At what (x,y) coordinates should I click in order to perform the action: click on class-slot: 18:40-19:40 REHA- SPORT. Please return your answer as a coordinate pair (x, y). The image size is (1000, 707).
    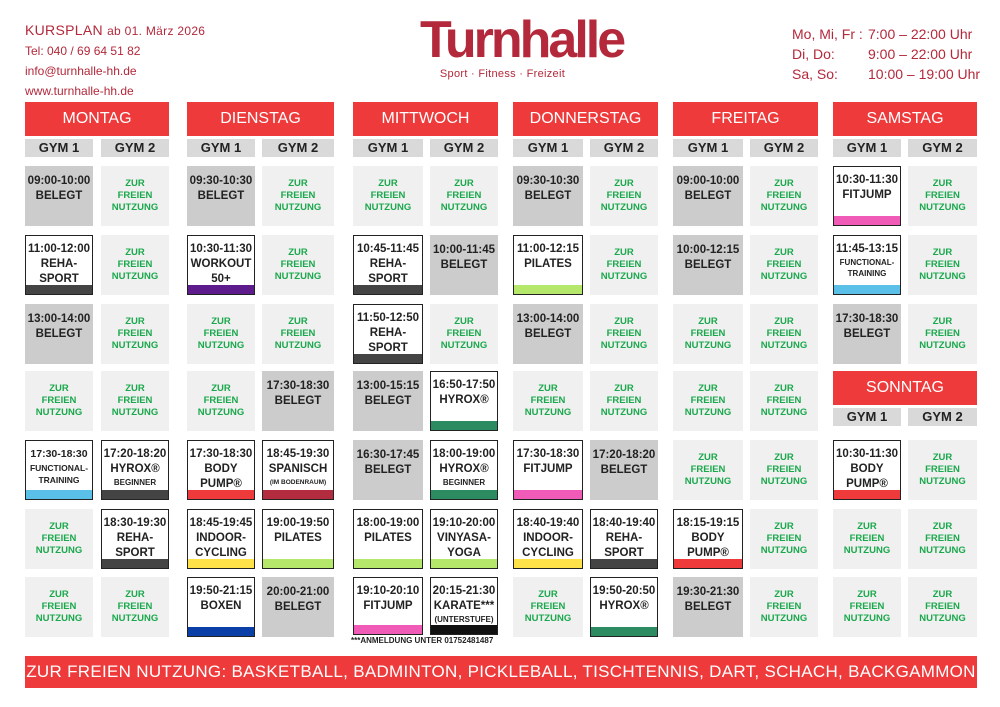
    Looking at the image, I should click on (624, 539).